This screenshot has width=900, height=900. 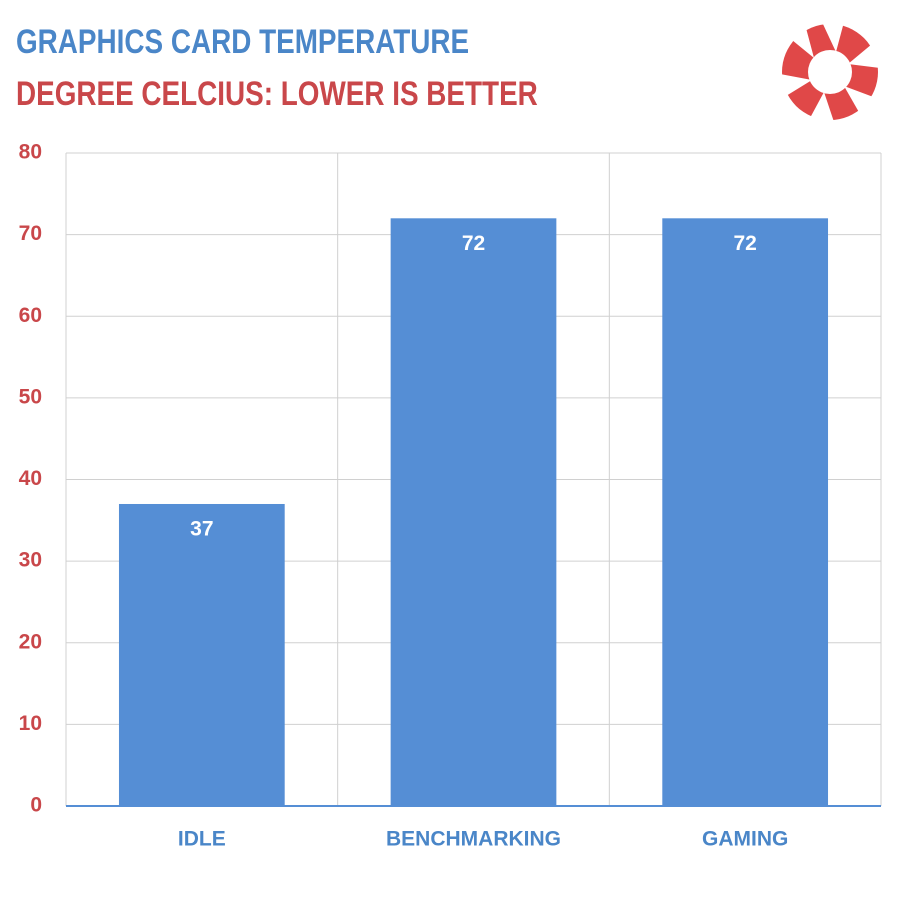 What do you see at coordinates (202, 839) in the screenshot?
I see `x-tick-label: IDLE` at bounding box center [202, 839].